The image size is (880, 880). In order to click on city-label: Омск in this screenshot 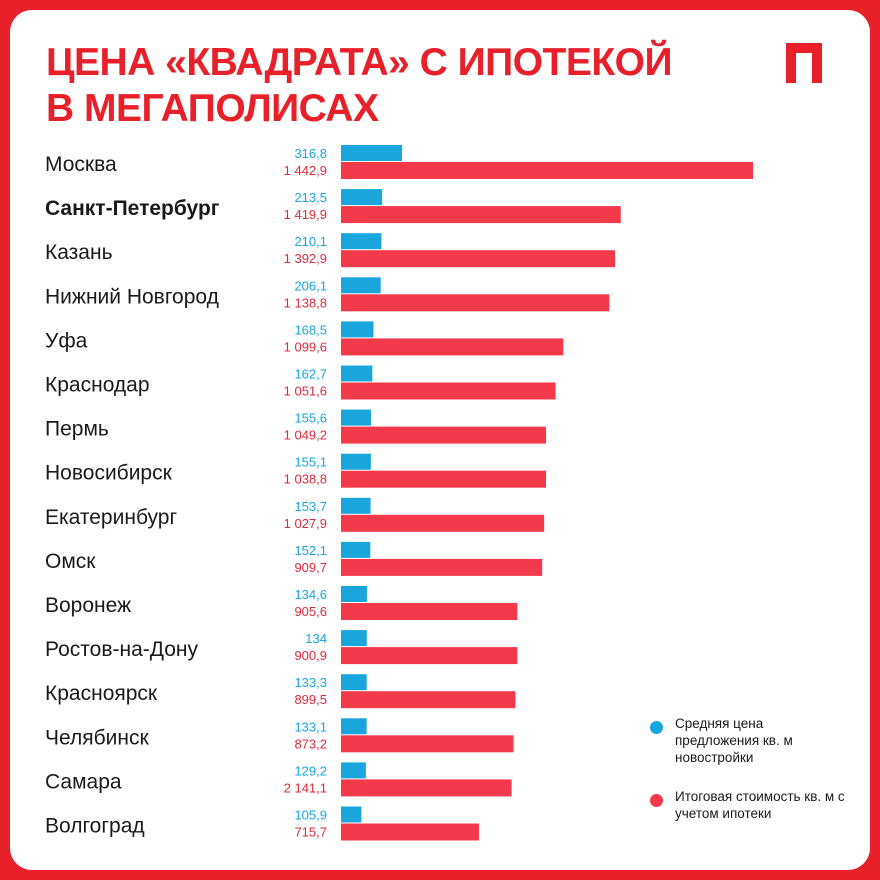, I will do `click(70, 561)`.